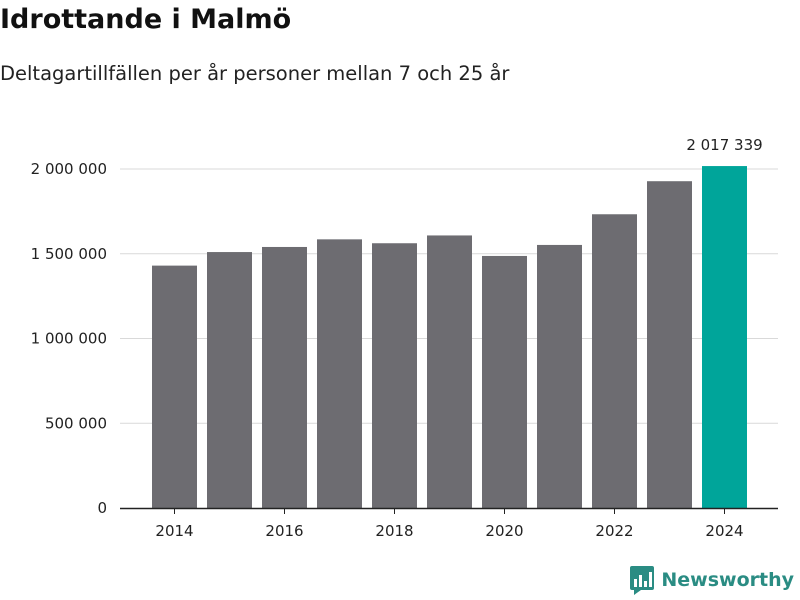  Describe the element at coordinates (102, 508) in the screenshot. I see `y-tick-label: 0` at that location.